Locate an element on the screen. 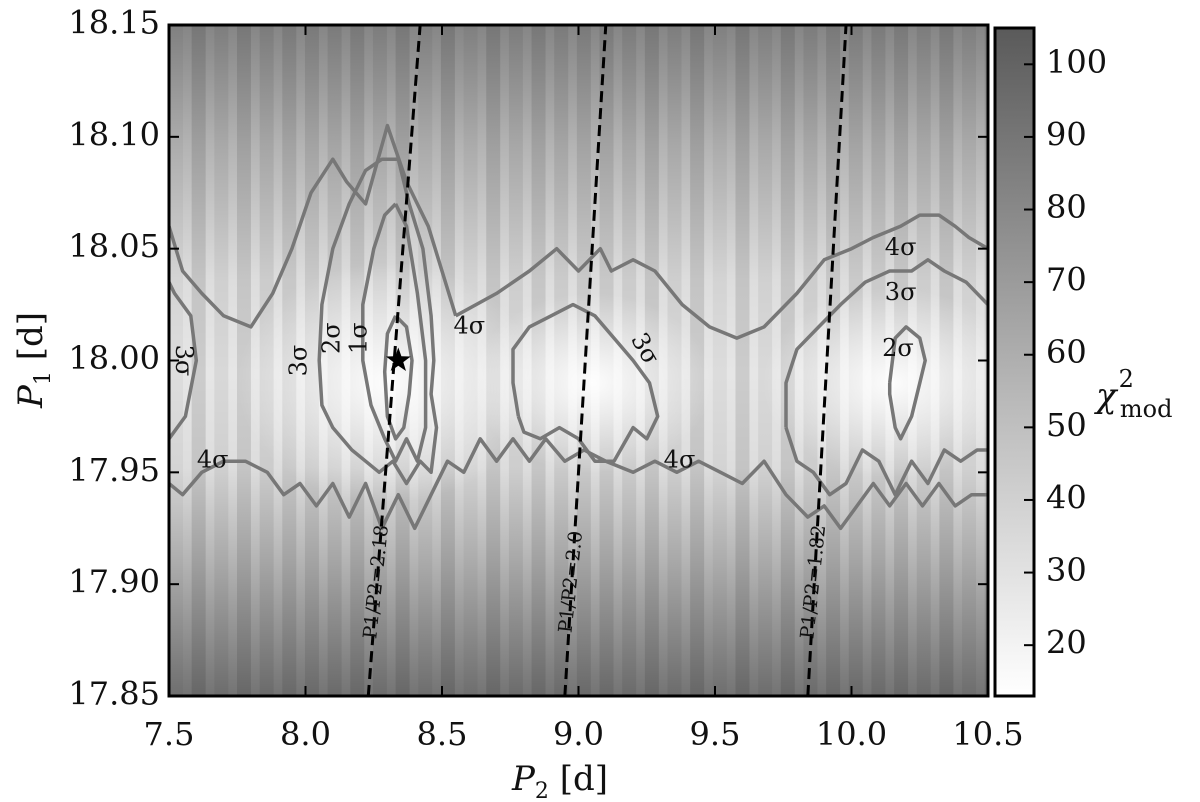 The width and height of the screenshot is (1200, 802). contour-1sigma is located at coordinates (398, 377).